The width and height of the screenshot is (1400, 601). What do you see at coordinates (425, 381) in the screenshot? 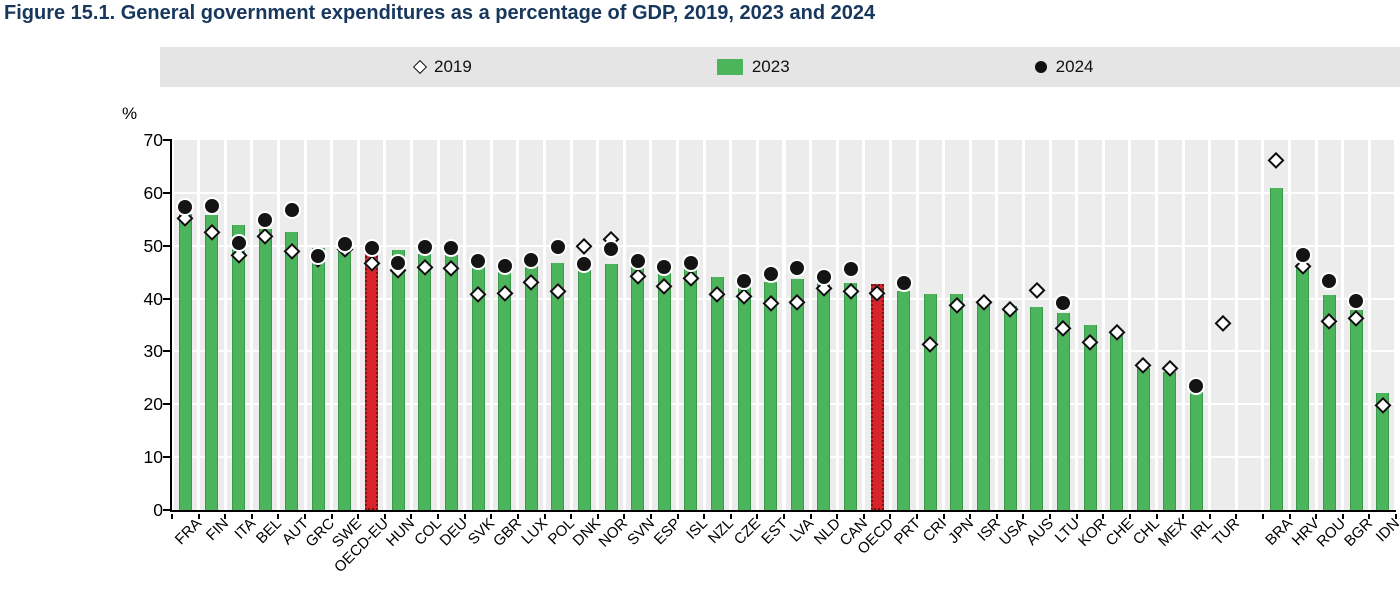
I see `bar-2023-COL` at bounding box center [425, 381].